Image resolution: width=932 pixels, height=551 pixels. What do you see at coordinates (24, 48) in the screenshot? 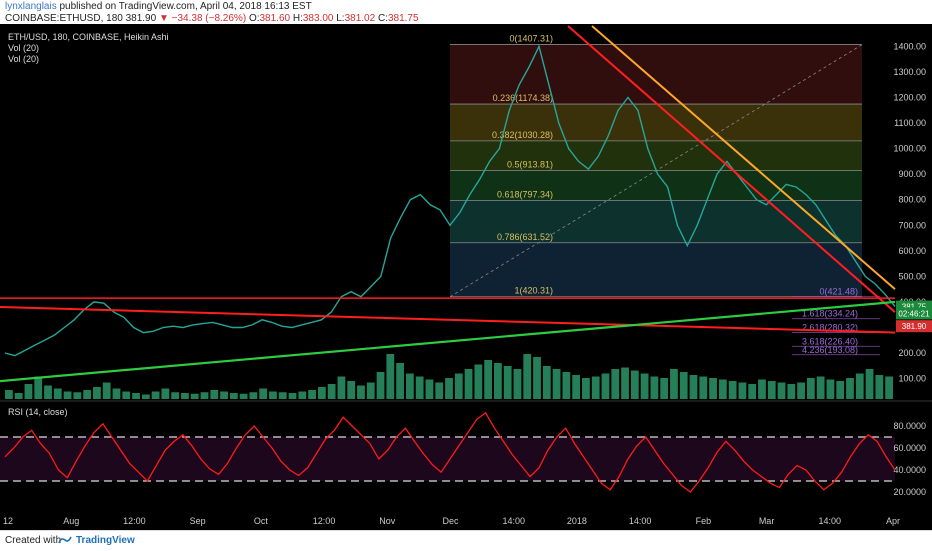
I see `volume-legend-1: Vol (20)` at bounding box center [24, 48].